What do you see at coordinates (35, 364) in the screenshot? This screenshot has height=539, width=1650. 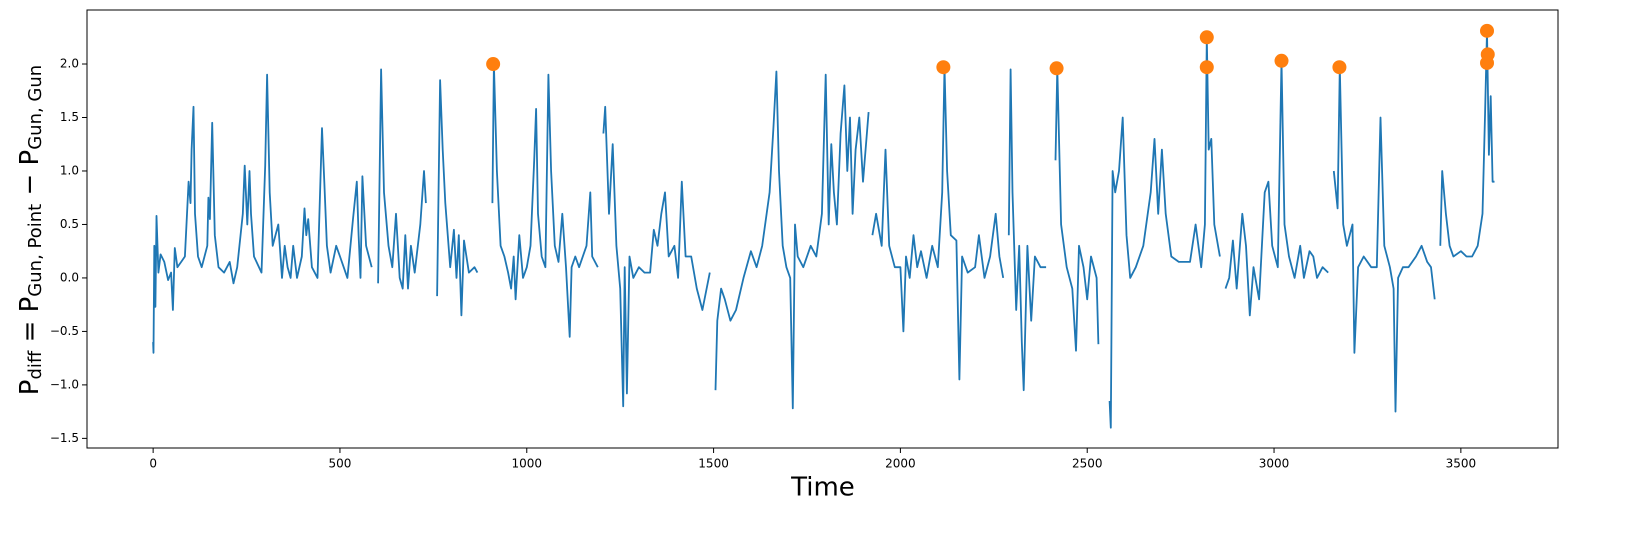 I see `y-label-sub: diff` at bounding box center [35, 364].